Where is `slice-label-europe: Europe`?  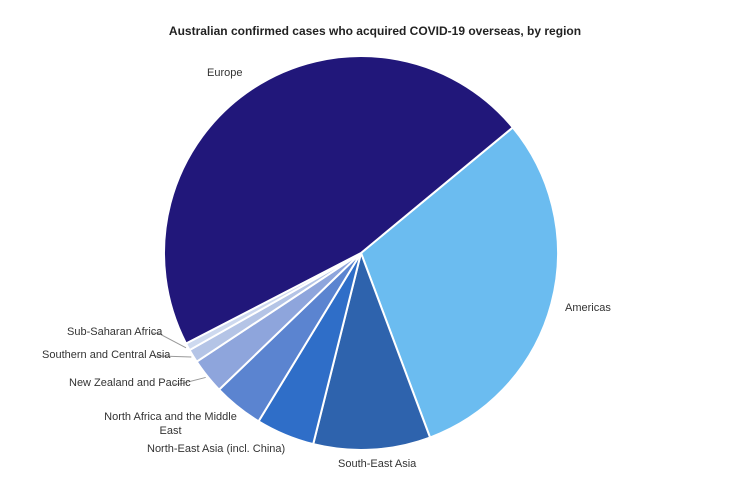
slice-label-europe: Europe is located at coordinates (225, 73).